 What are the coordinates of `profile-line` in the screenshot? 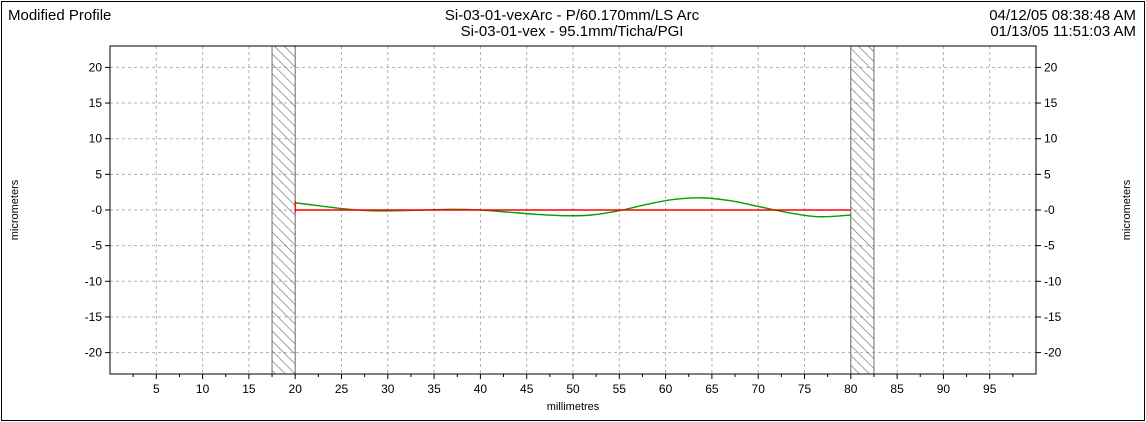 It's located at (573, 207).